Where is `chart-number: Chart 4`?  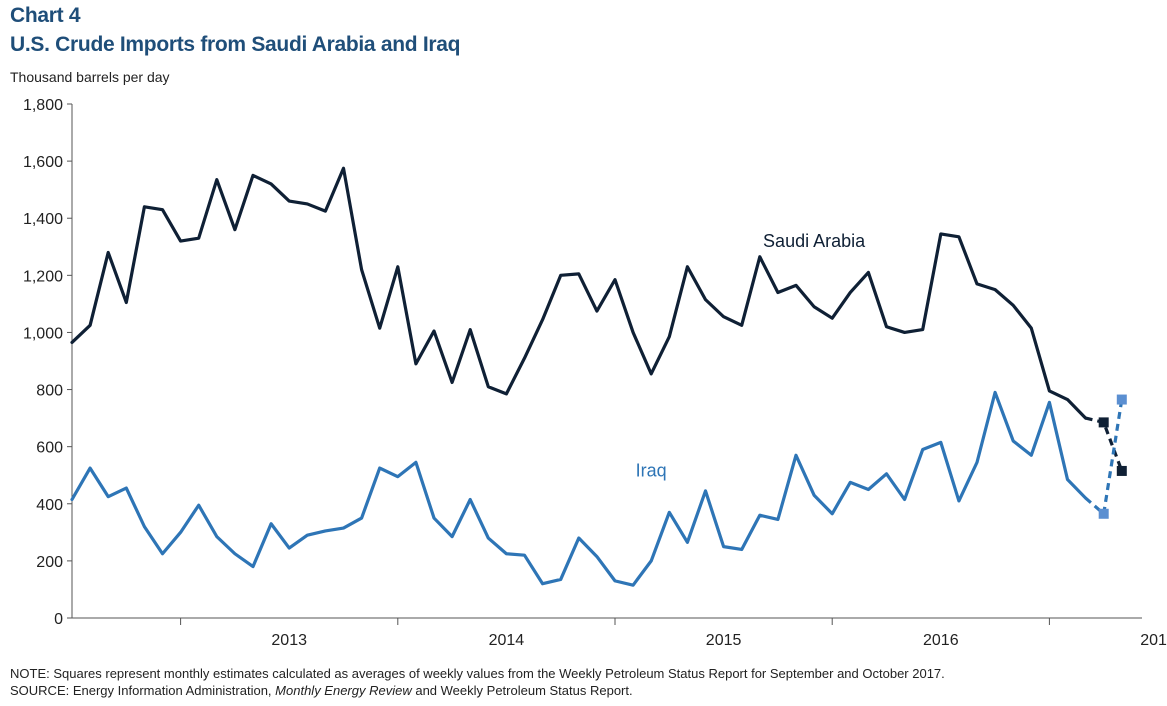
chart-number: Chart 4 is located at coordinates (45, 15).